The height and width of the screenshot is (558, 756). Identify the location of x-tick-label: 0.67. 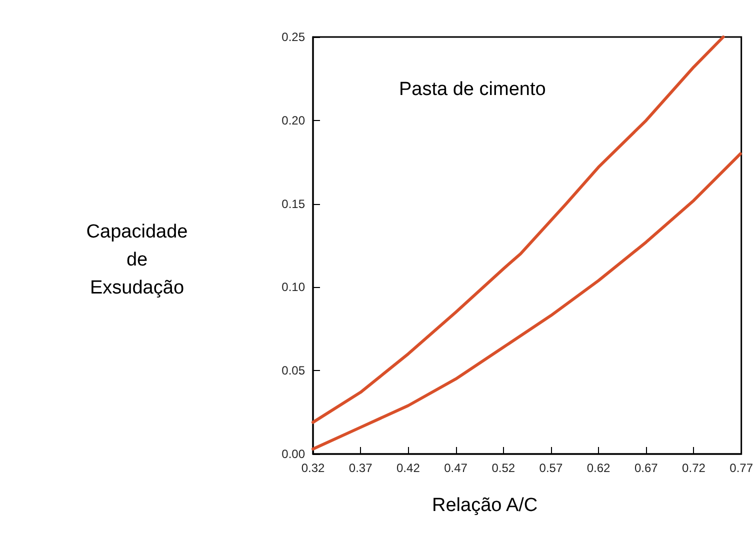
(646, 468).